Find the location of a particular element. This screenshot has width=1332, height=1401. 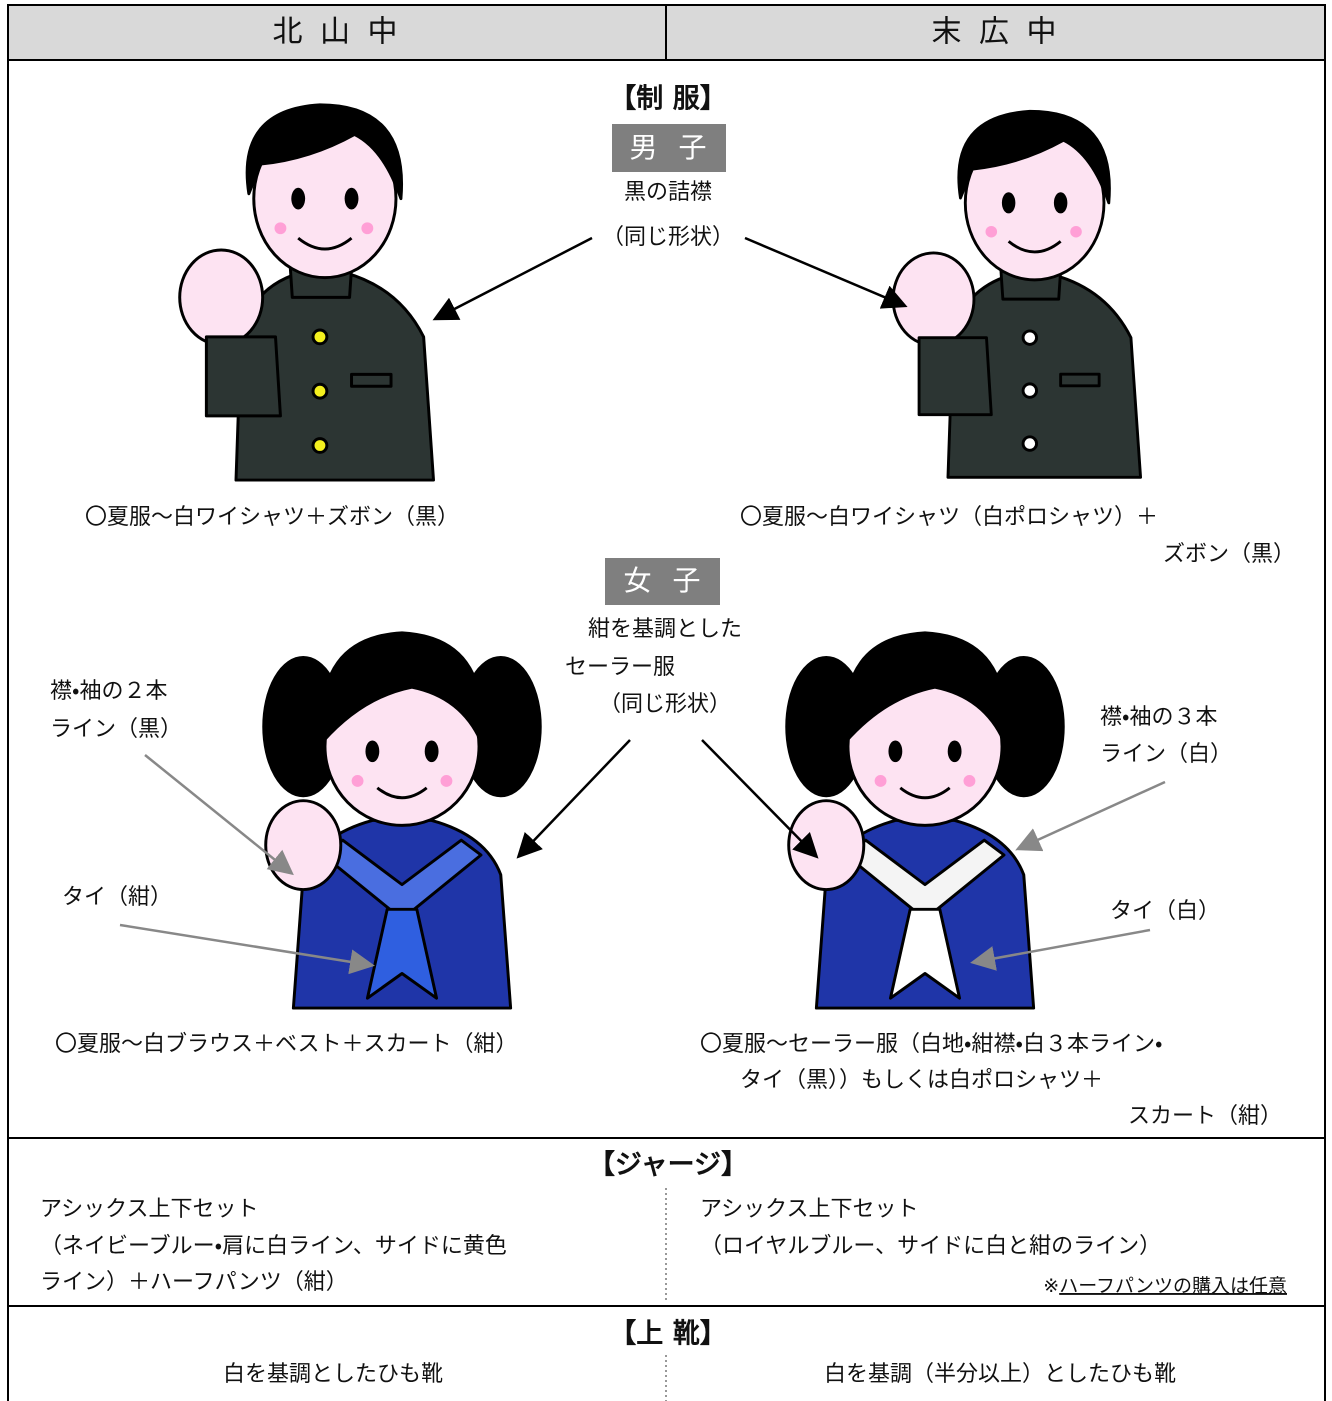

common-text: セーラー服 is located at coordinates (620, 667).